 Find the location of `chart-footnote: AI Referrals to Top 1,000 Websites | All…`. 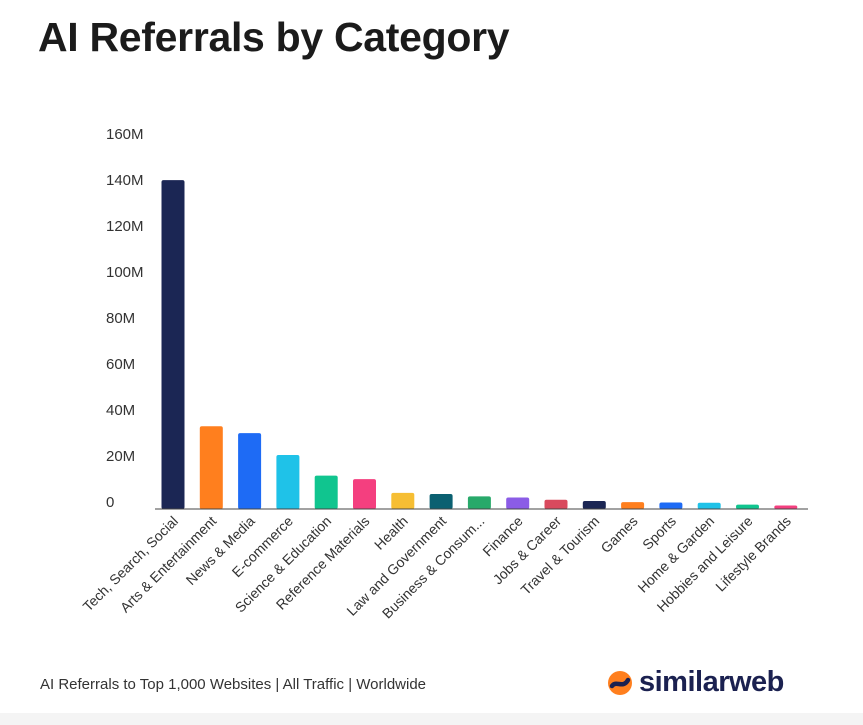

chart-footnote: AI Referrals to Top 1,000 Websites | All… is located at coordinates (233, 684).